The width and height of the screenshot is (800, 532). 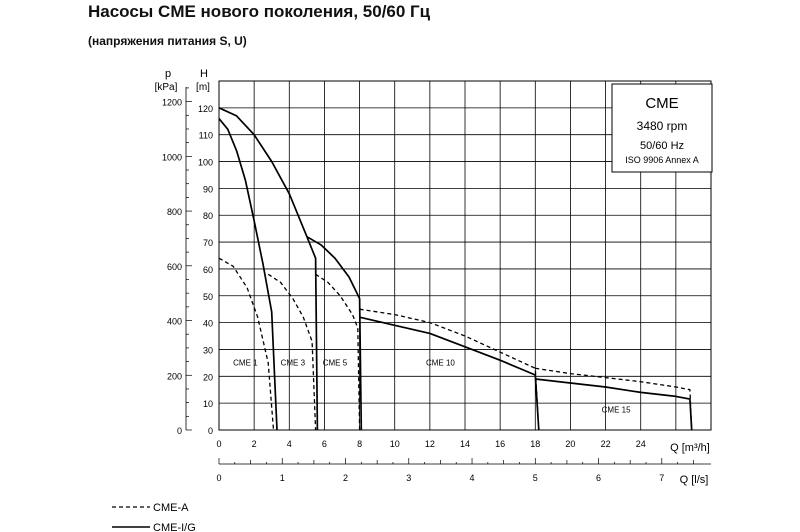 I want to click on h-tick-label: 80, so click(x=208, y=216).